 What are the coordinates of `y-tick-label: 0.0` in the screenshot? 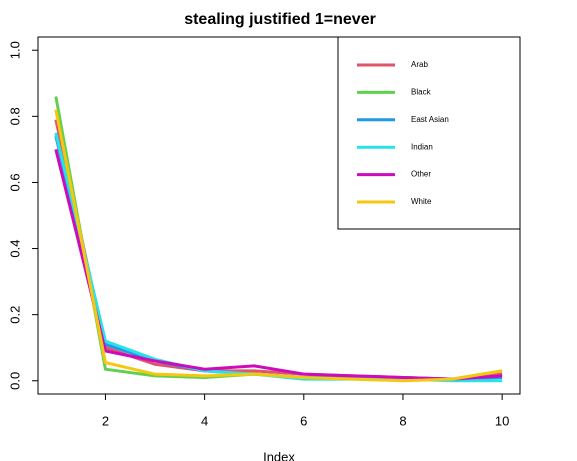 It's located at (14, 381).